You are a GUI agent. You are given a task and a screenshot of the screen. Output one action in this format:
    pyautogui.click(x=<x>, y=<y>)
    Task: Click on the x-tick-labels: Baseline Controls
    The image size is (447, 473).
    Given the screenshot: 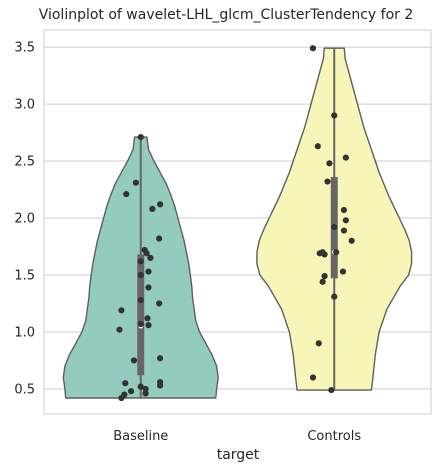 What is the action you would take?
    pyautogui.click(x=237, y=436)
    